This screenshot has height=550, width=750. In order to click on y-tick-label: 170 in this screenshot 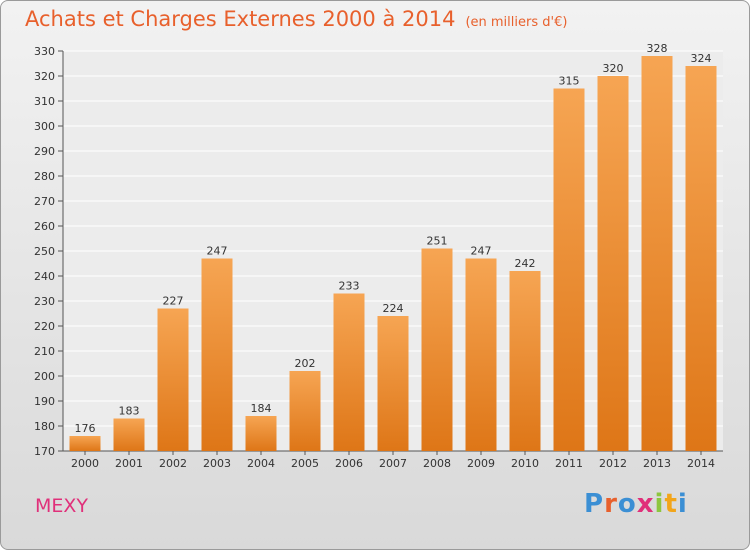, I will do `click(44, 451)`.